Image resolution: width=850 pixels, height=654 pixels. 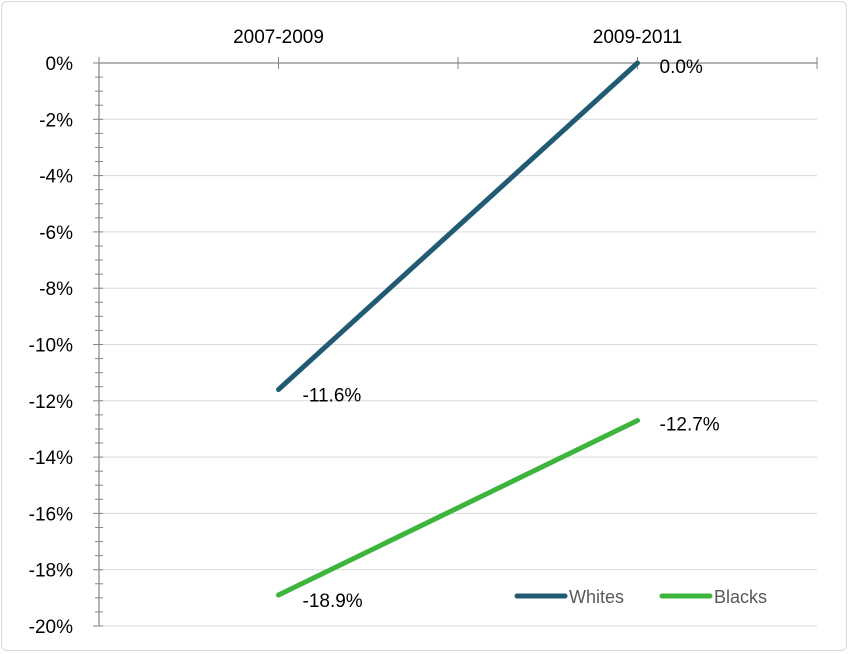 What do you see at coordinates (640, 597) in the screenshot?
I see `legend: Whites Blacks` at bounding box center [640, 597].